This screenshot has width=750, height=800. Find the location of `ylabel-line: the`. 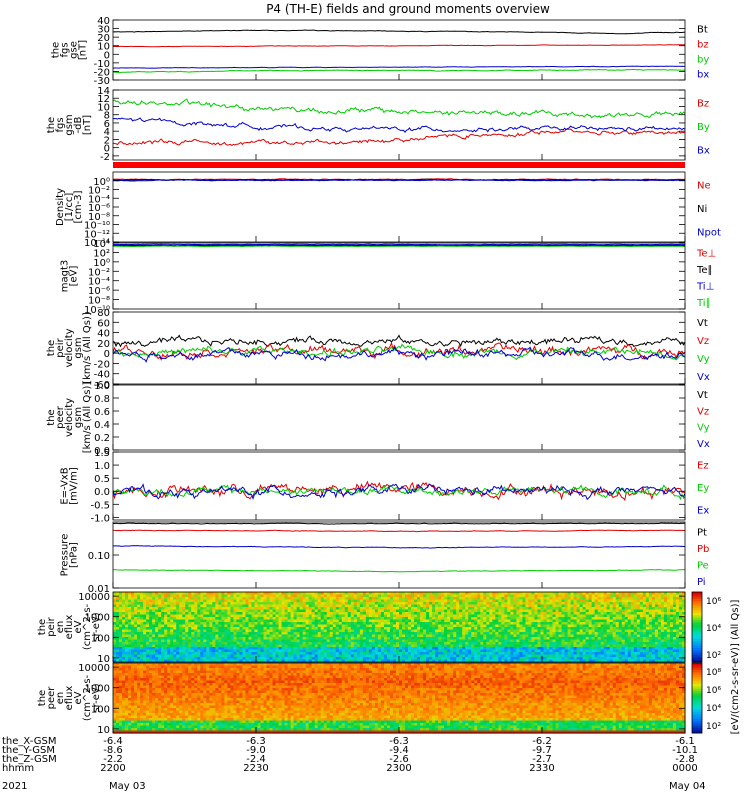

ylabel-line: the is located at coordinates (51, 348).